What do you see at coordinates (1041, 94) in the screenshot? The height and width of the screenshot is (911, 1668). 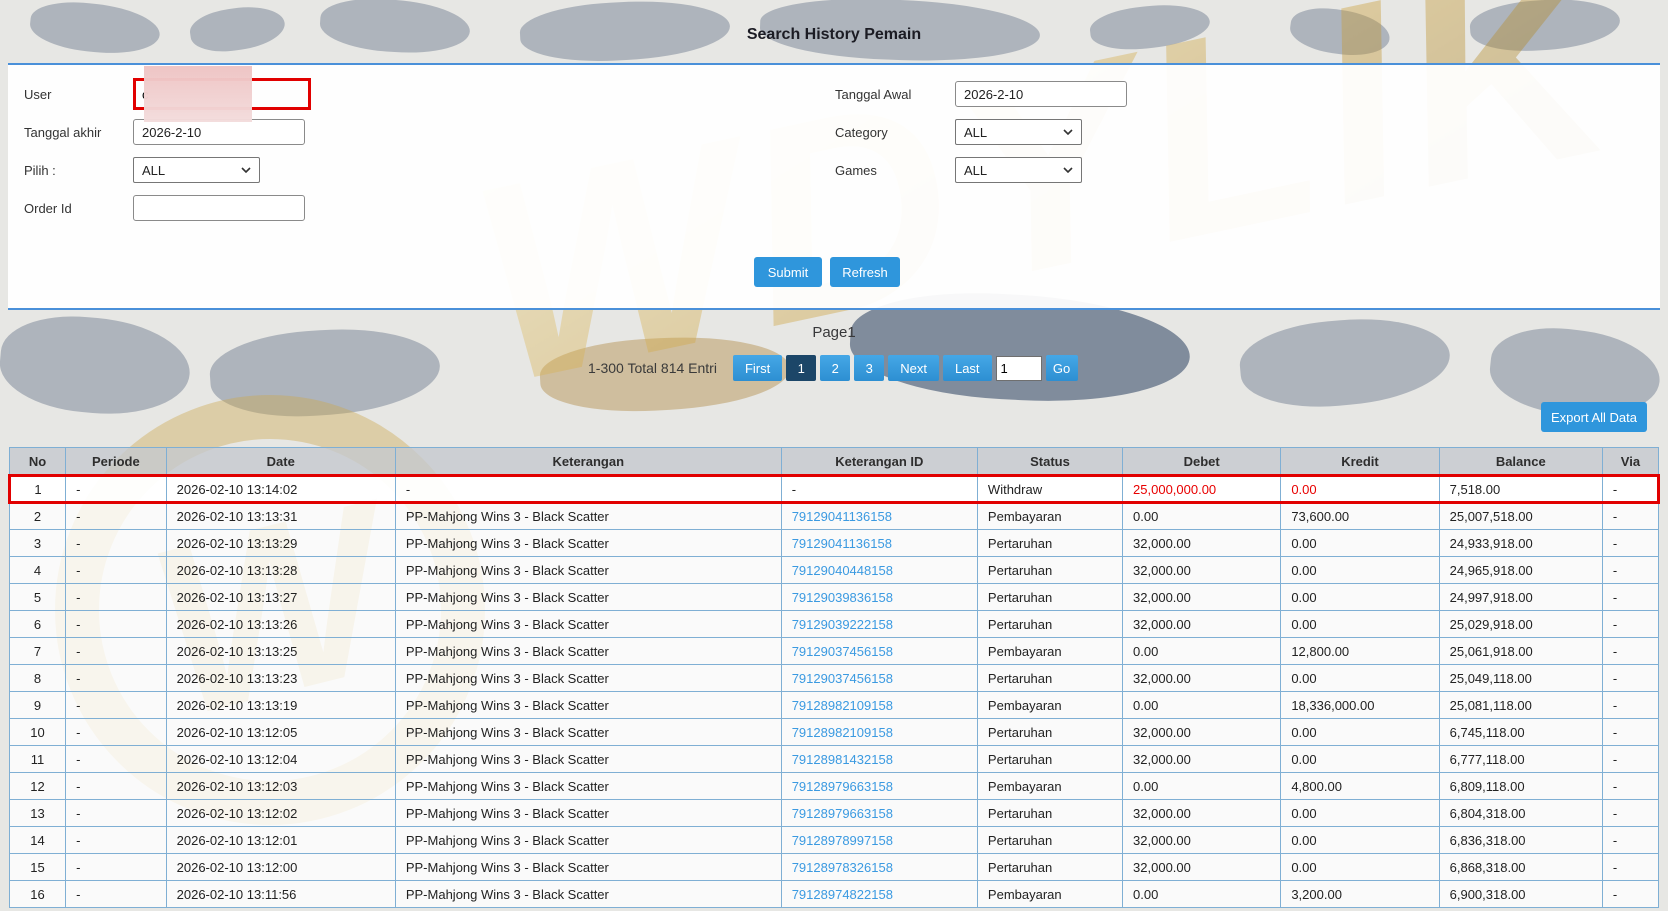 I see `tanggal-awal-input` at bounding box center [1041, 94].